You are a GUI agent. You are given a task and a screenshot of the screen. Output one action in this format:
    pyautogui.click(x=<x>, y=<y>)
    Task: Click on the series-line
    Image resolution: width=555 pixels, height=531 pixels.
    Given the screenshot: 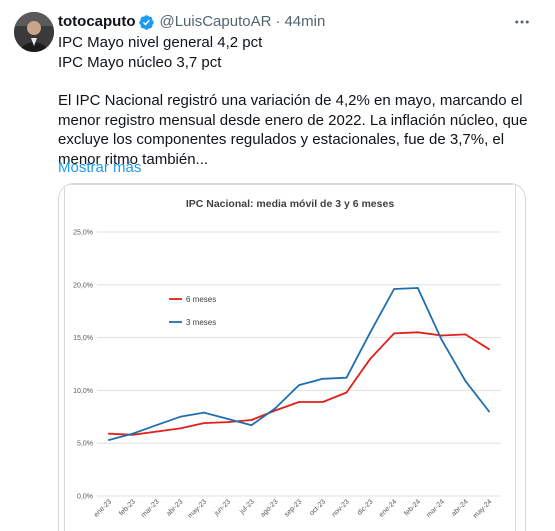 What is the action you would take?
    pyautogui.click(x=299, y=383)
    